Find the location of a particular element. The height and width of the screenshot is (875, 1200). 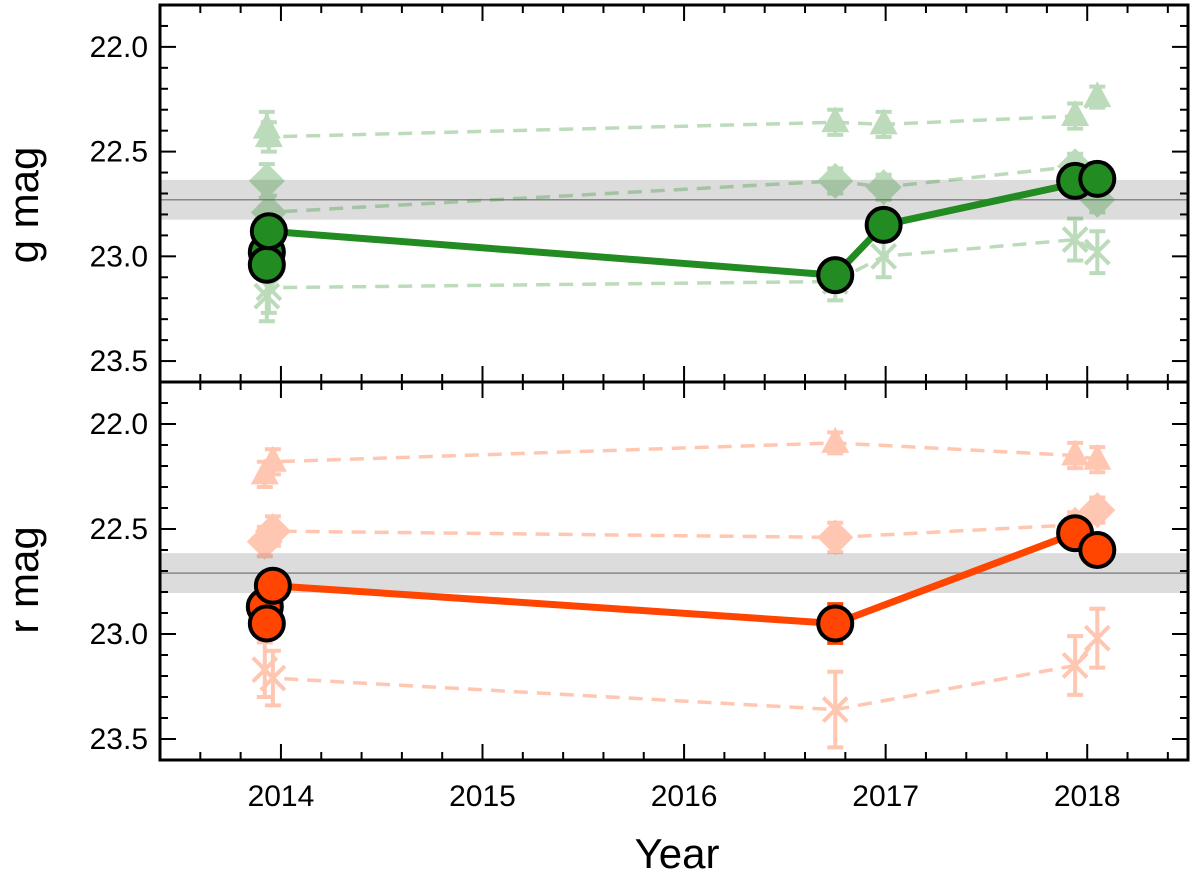

g-reference-band is located at coordinates (674, 199).